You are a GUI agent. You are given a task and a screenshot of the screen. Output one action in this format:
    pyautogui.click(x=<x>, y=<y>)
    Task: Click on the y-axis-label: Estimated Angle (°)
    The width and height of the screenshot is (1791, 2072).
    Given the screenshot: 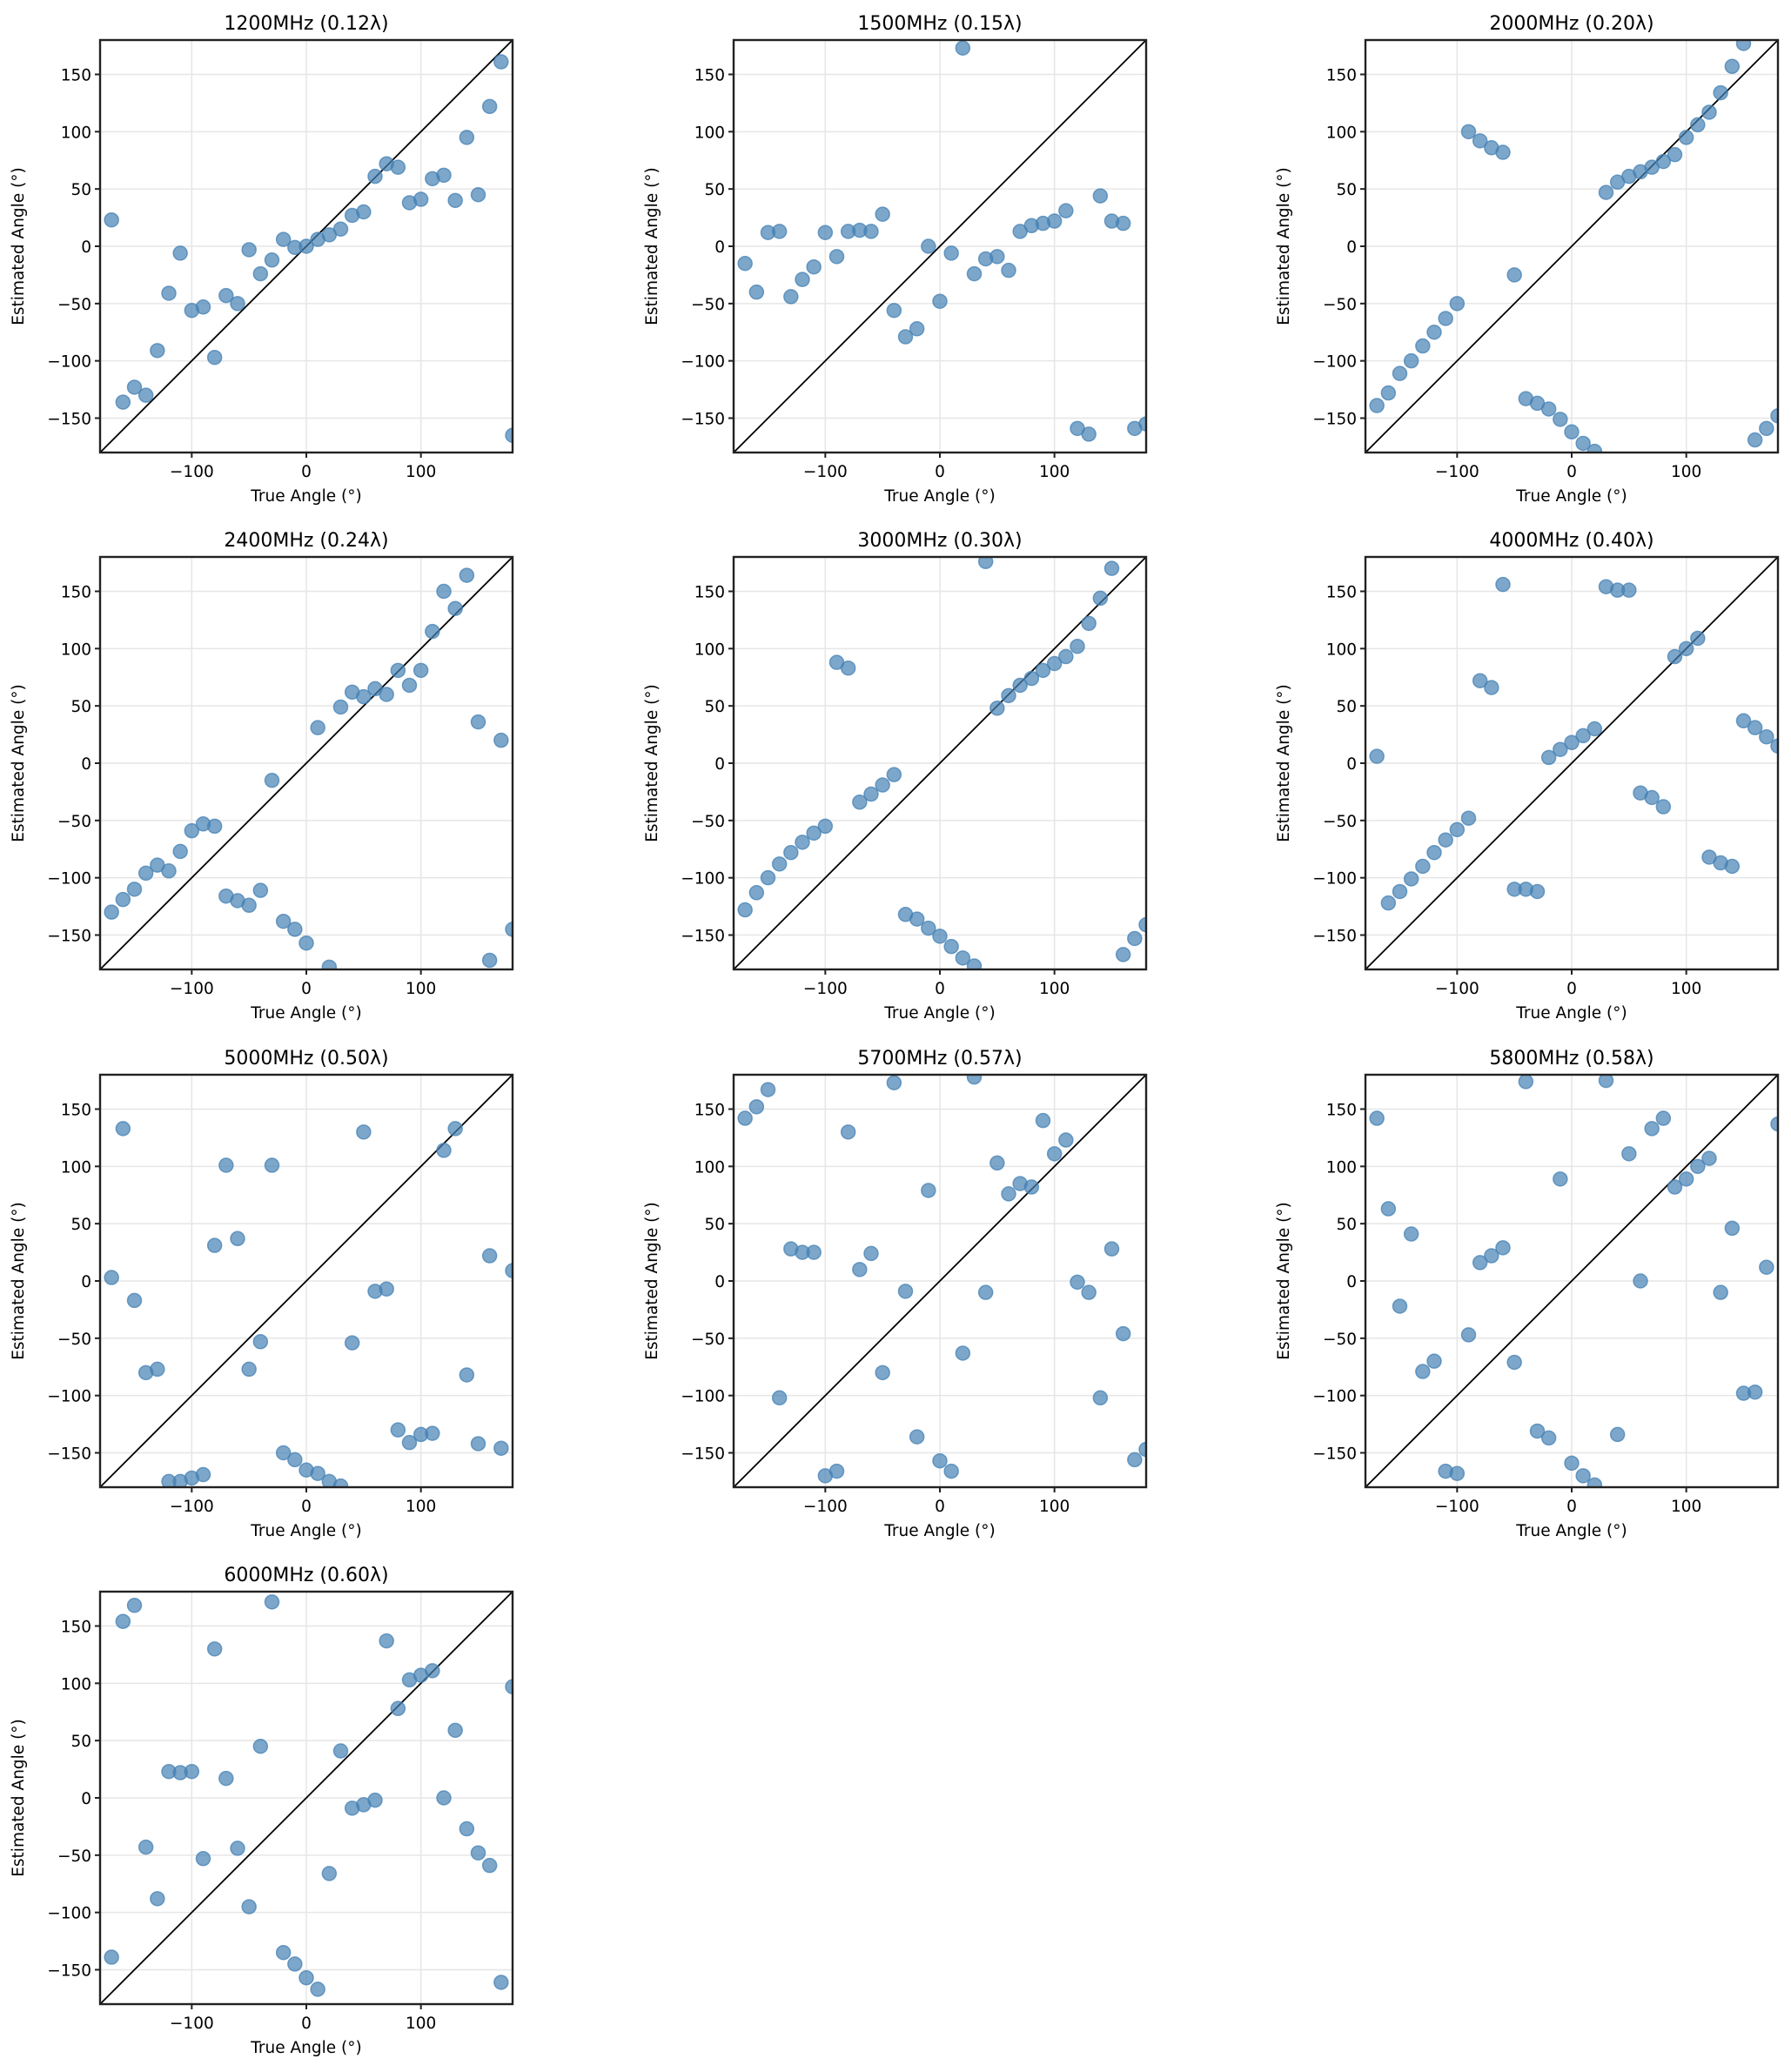 What is the action you would take?
    pyautogui.click(x=652, y=246)
    